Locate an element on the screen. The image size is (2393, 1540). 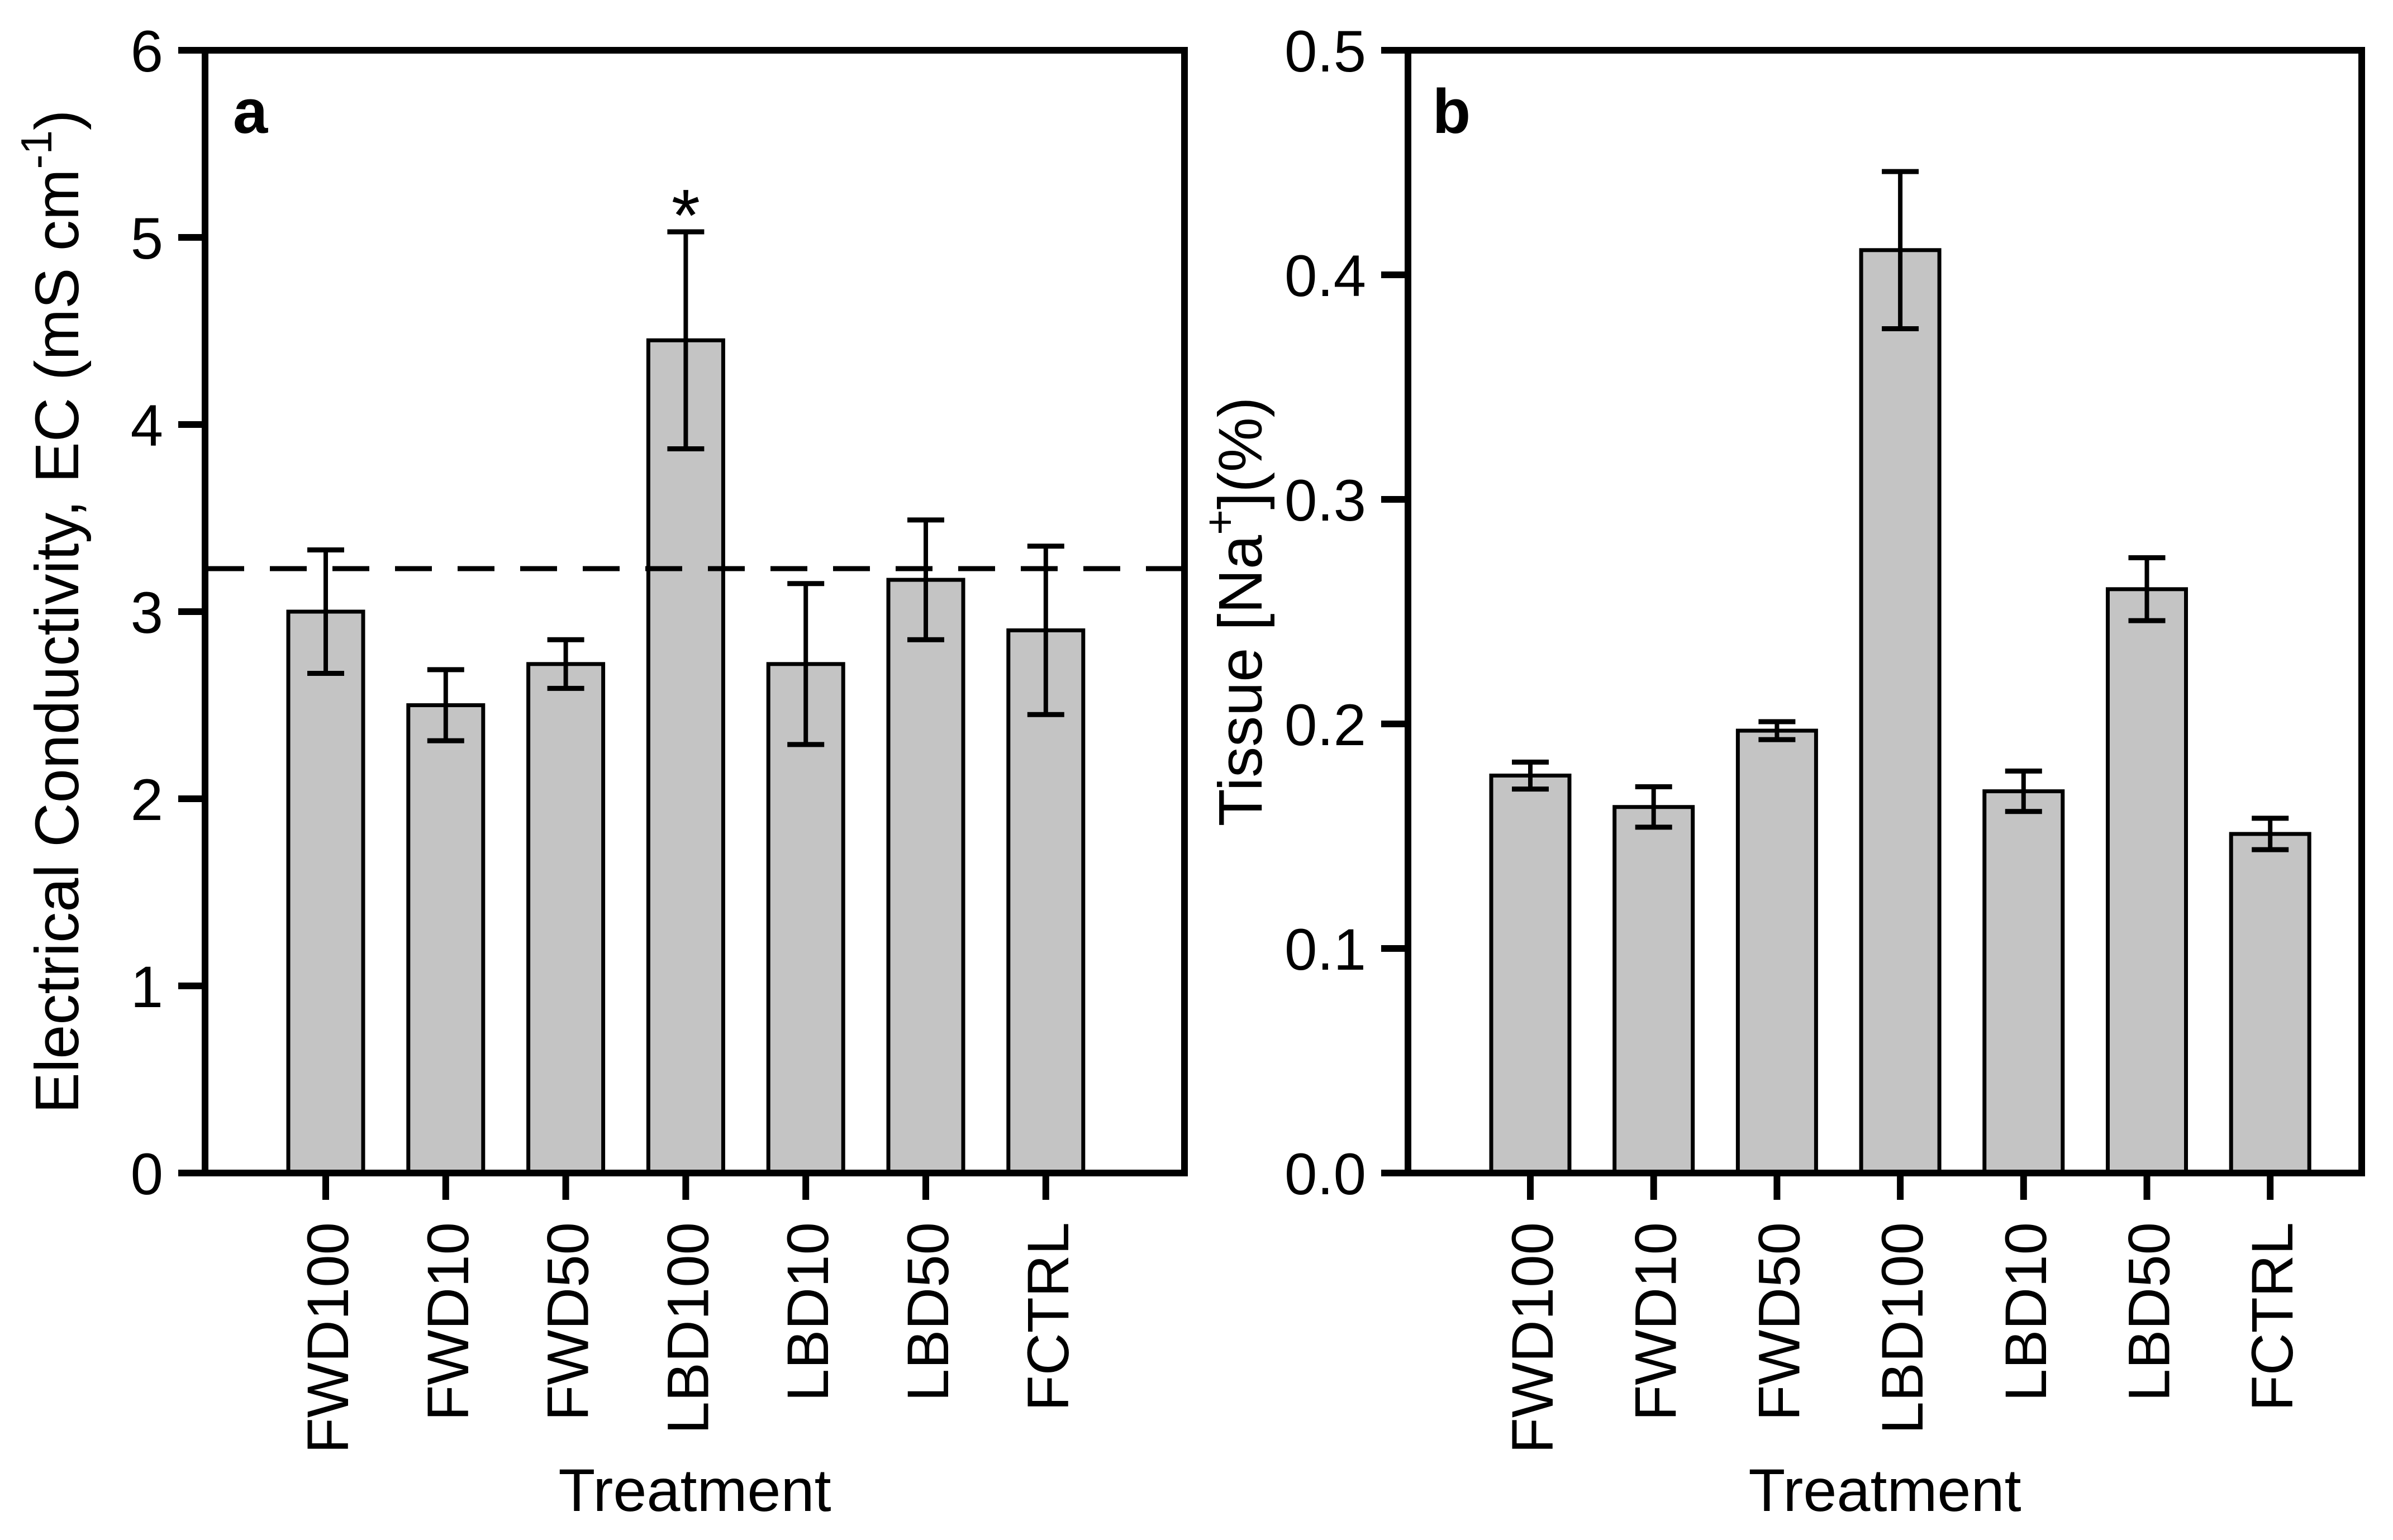
y-axis-tick-label: 1 is located at coordinates (147, 987).